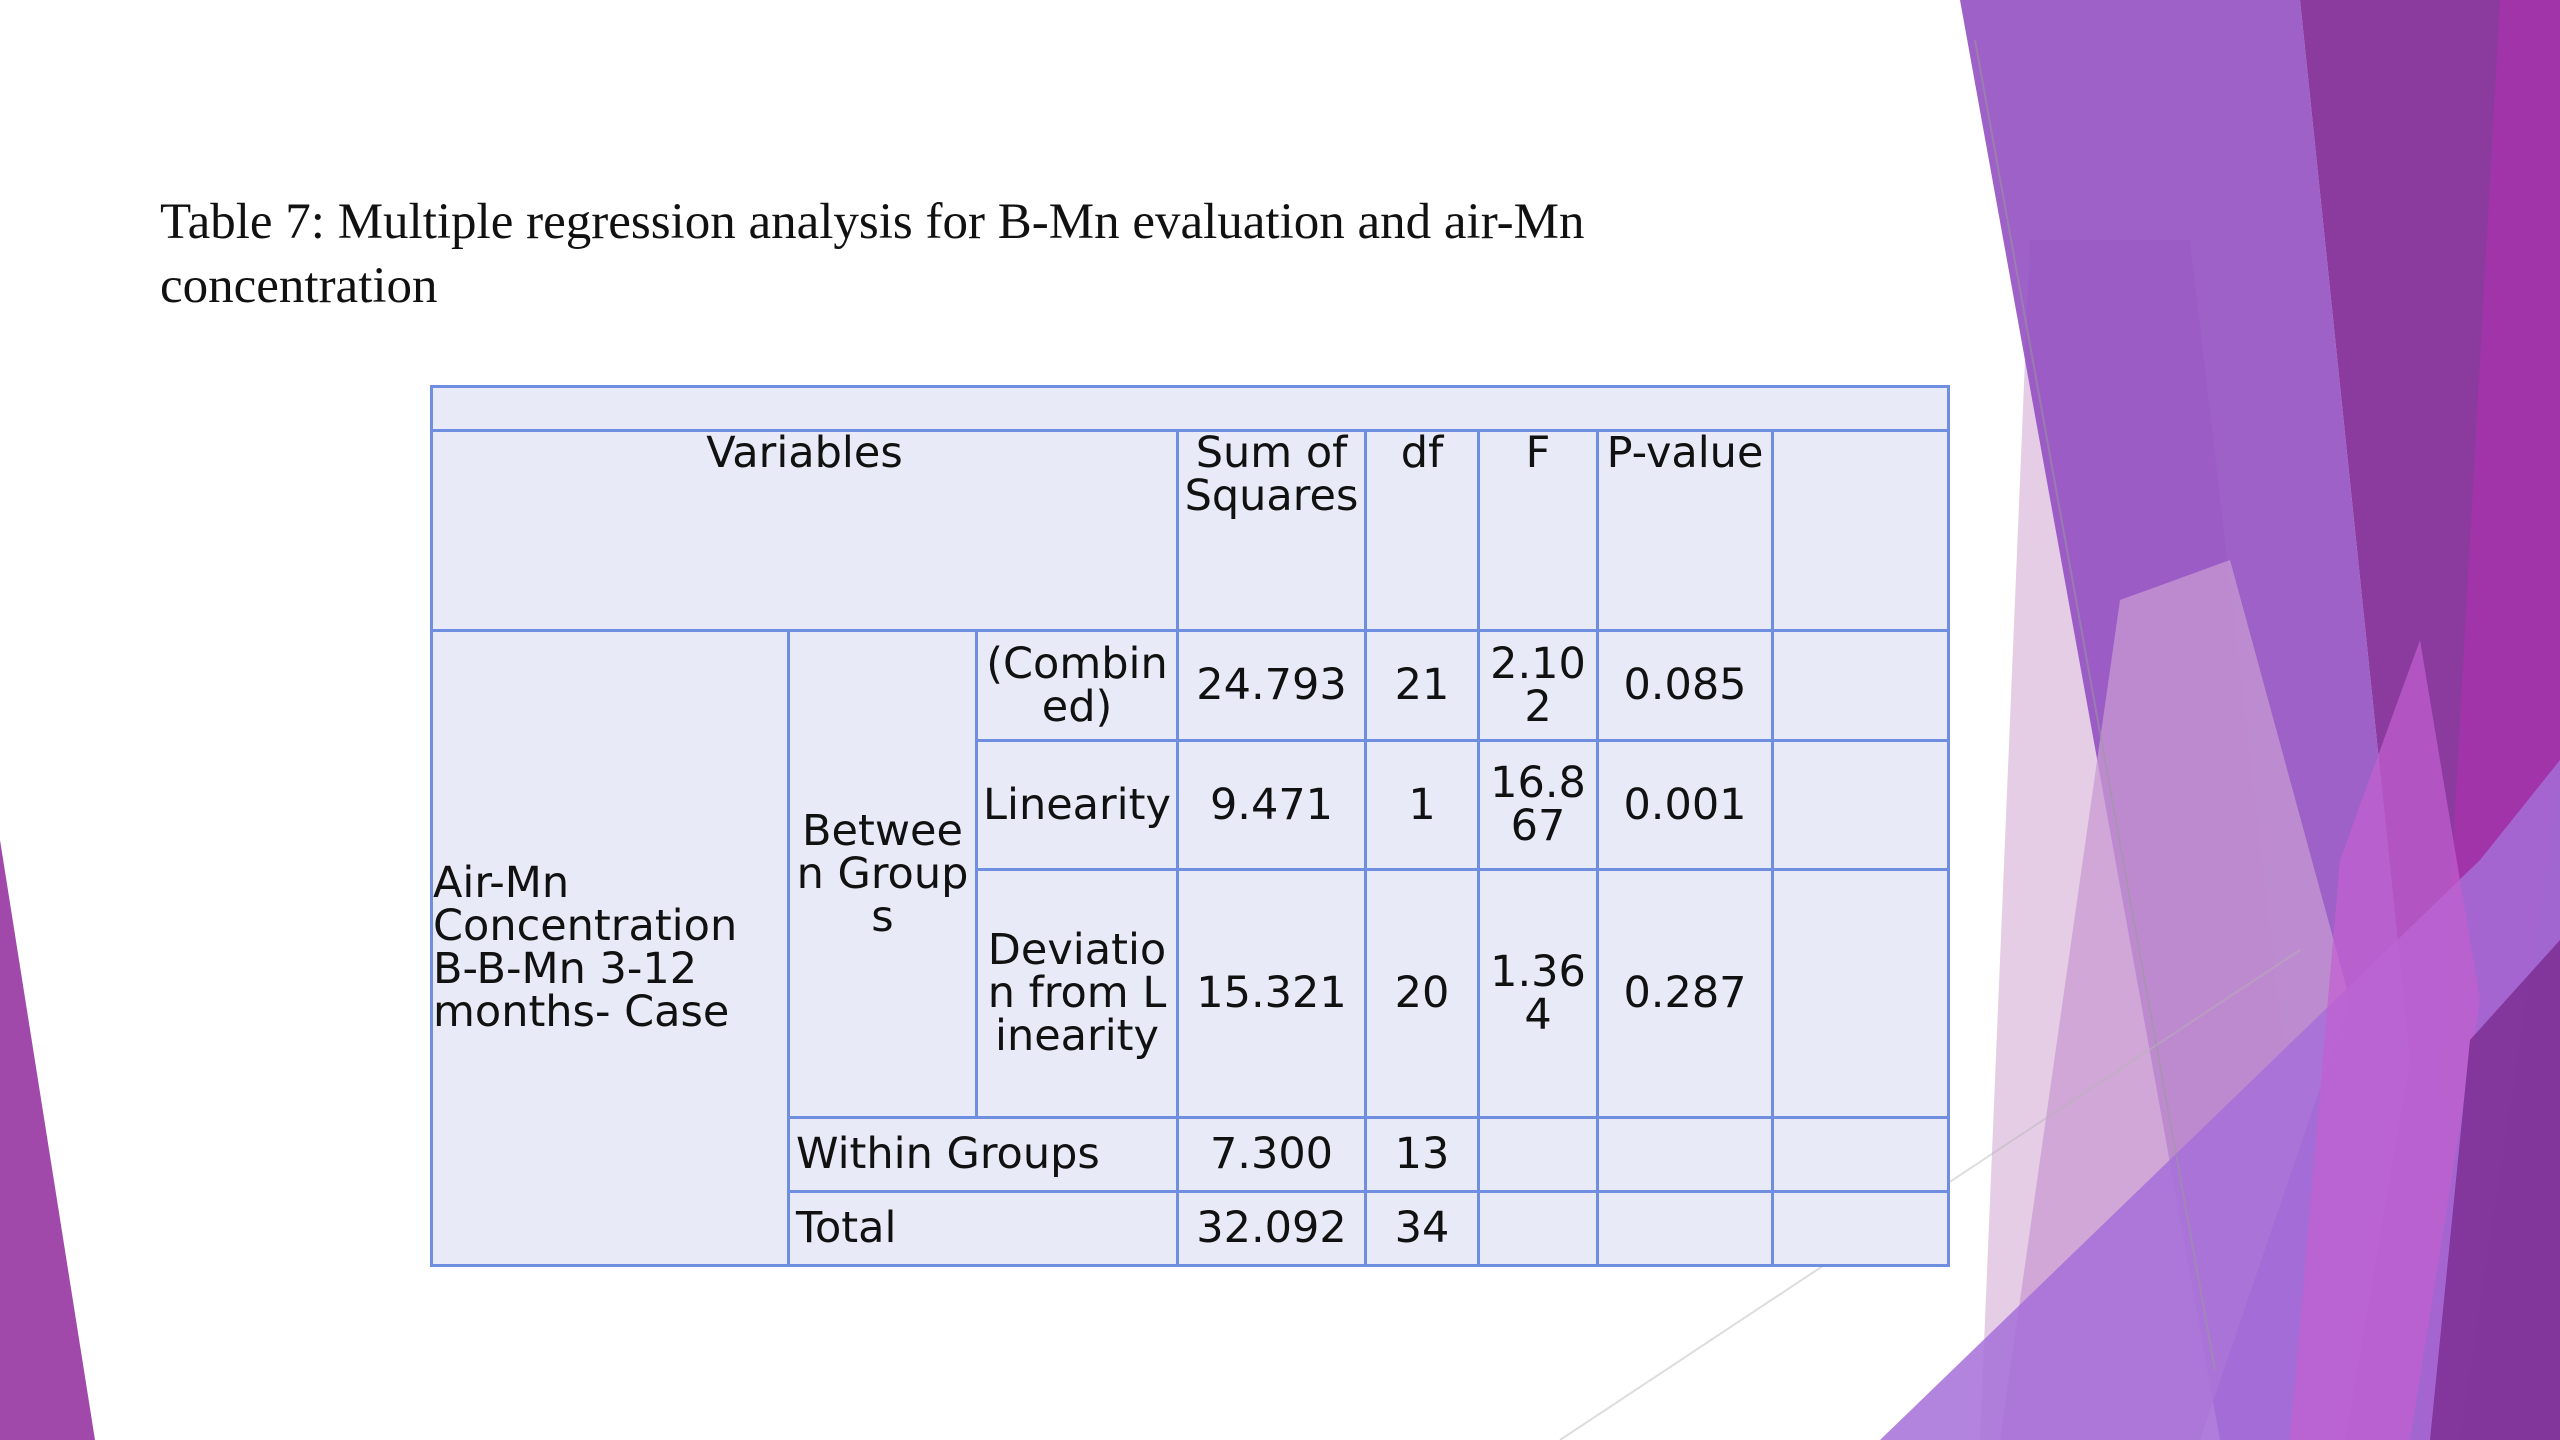  What do you see at coordinates (2385, 1040) in the screenshot?
I see `facet-orchid-glow` at bounding box center [2385, 1040].